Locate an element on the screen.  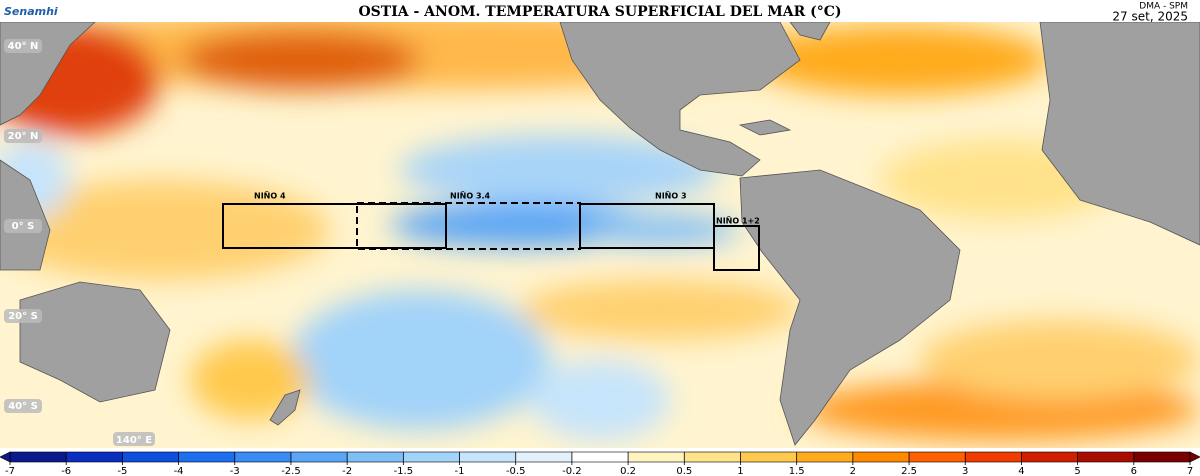
colorbar-tick-label: 4 is located at coordinates (1021, 471).